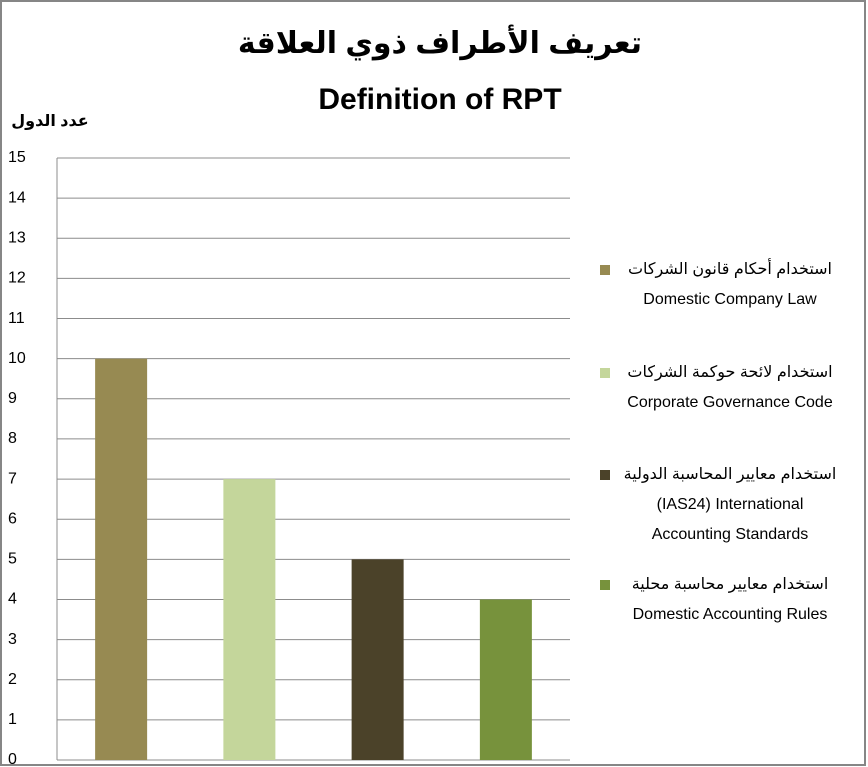 This screenshot has height=767, width=868. Describe the element at coordinates (12, 559) in the screenshot. I see `y-tick-label: 5` at that location.